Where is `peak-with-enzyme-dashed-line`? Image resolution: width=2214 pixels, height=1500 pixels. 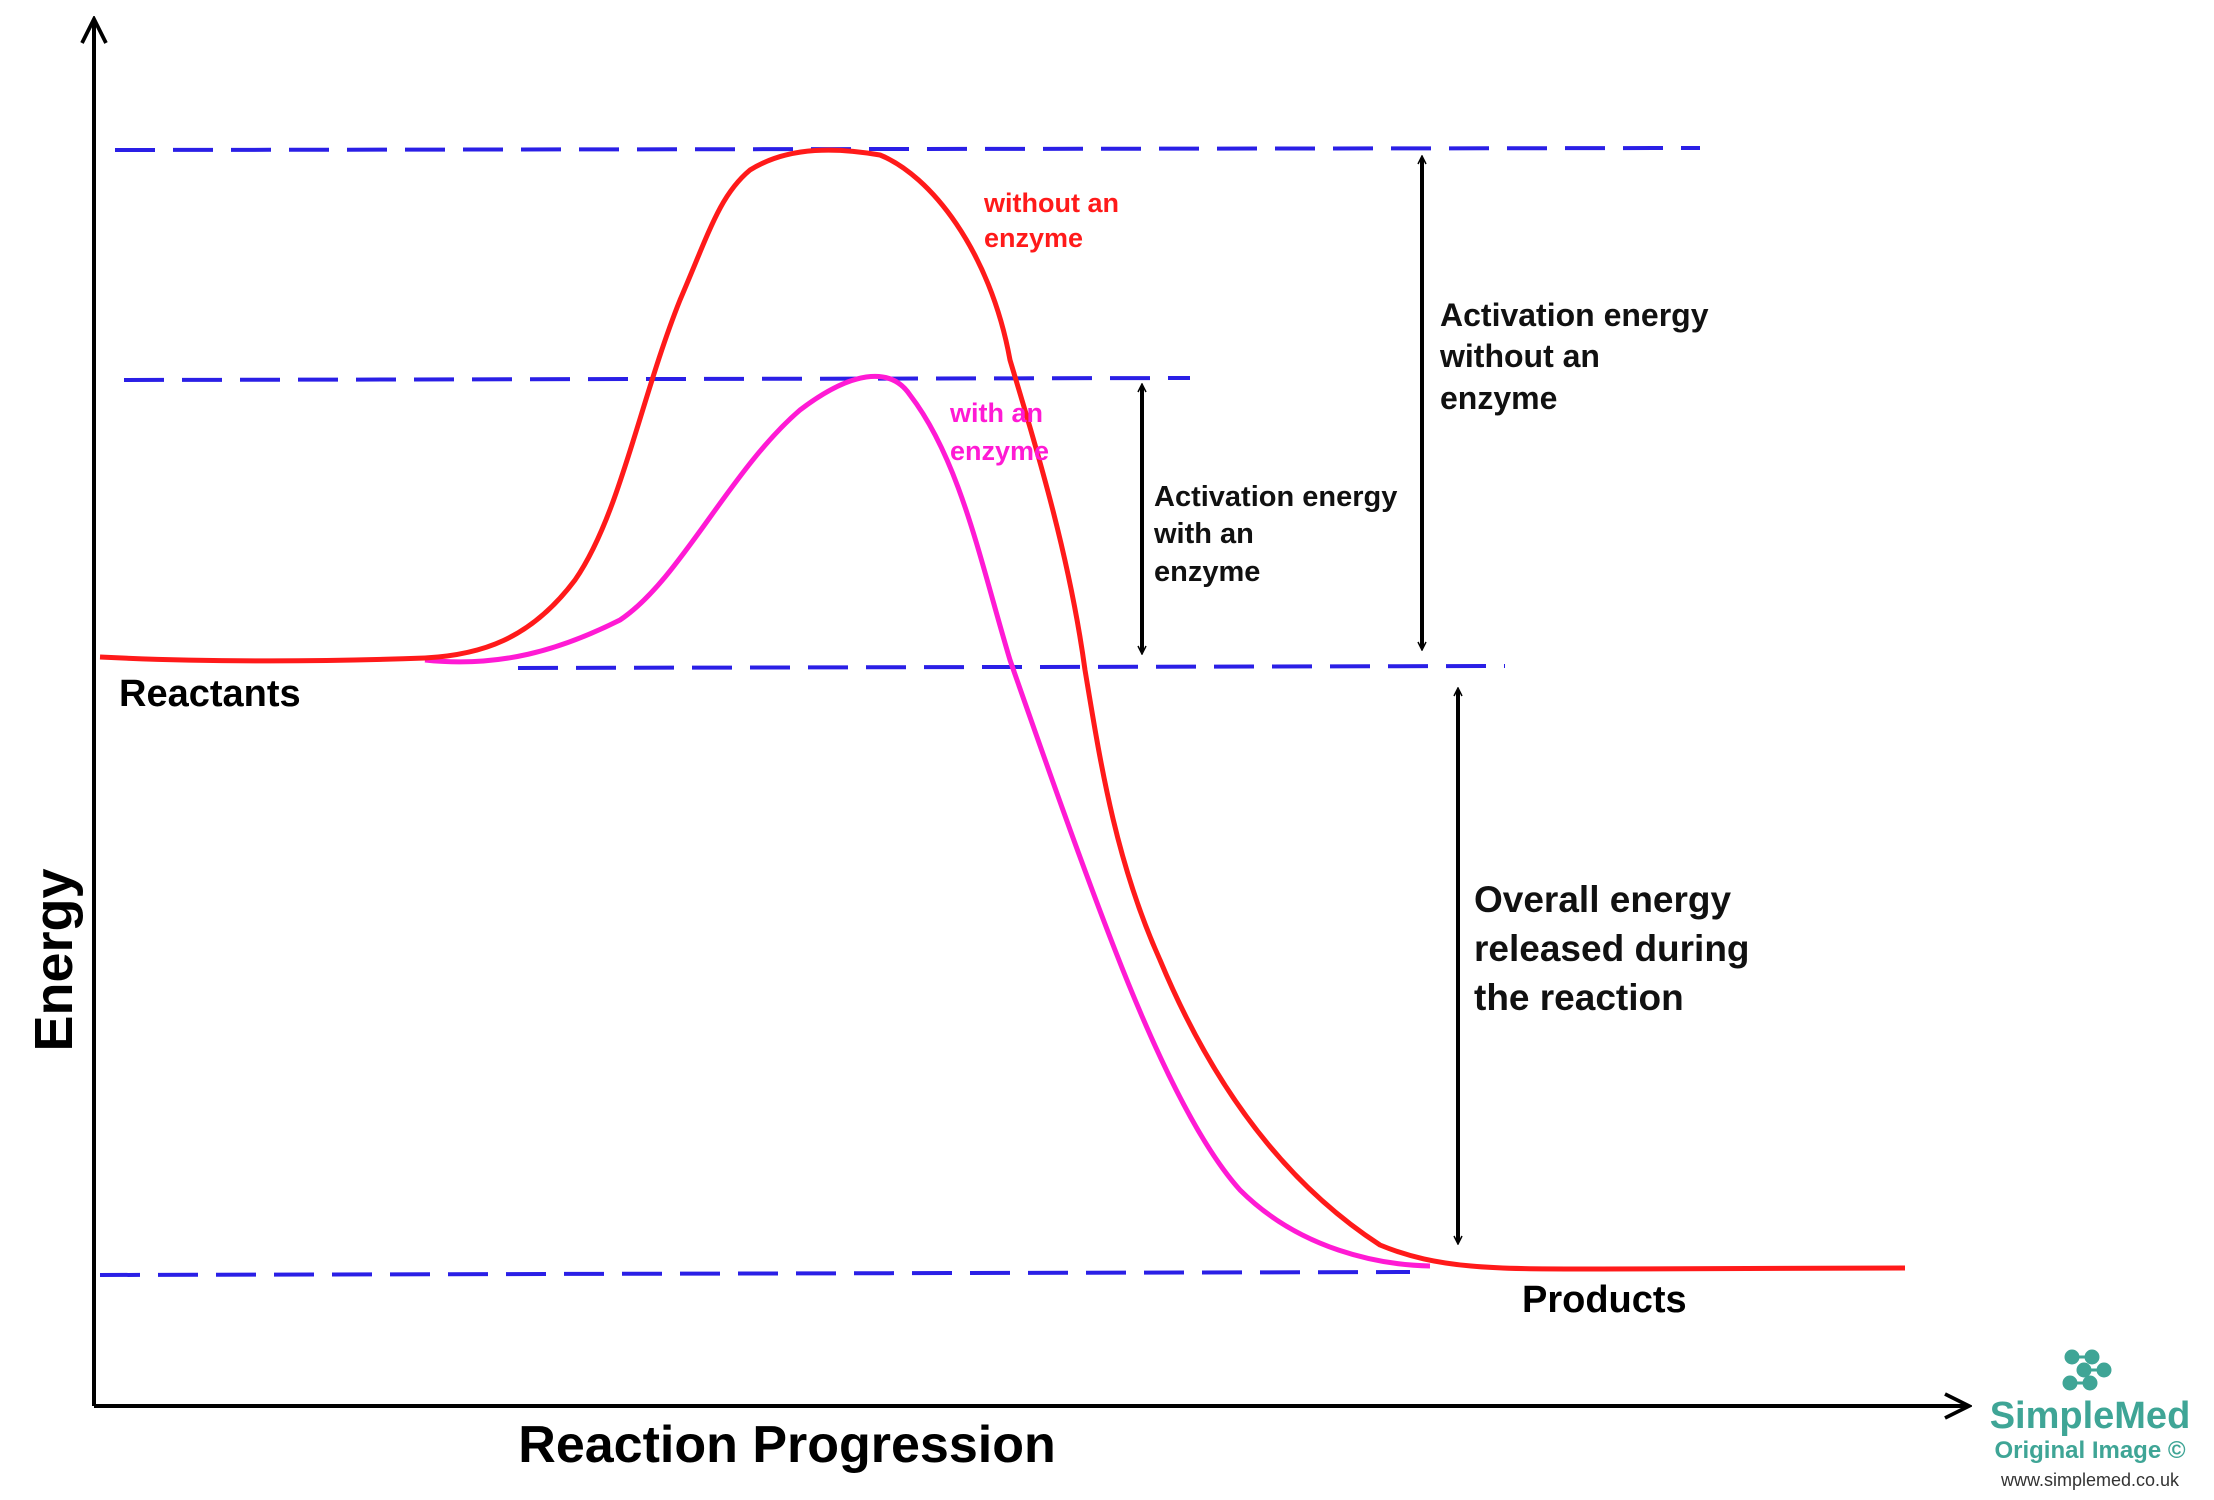 peak-with-enzyme-dashed-line is located at coordinates (657, 379).